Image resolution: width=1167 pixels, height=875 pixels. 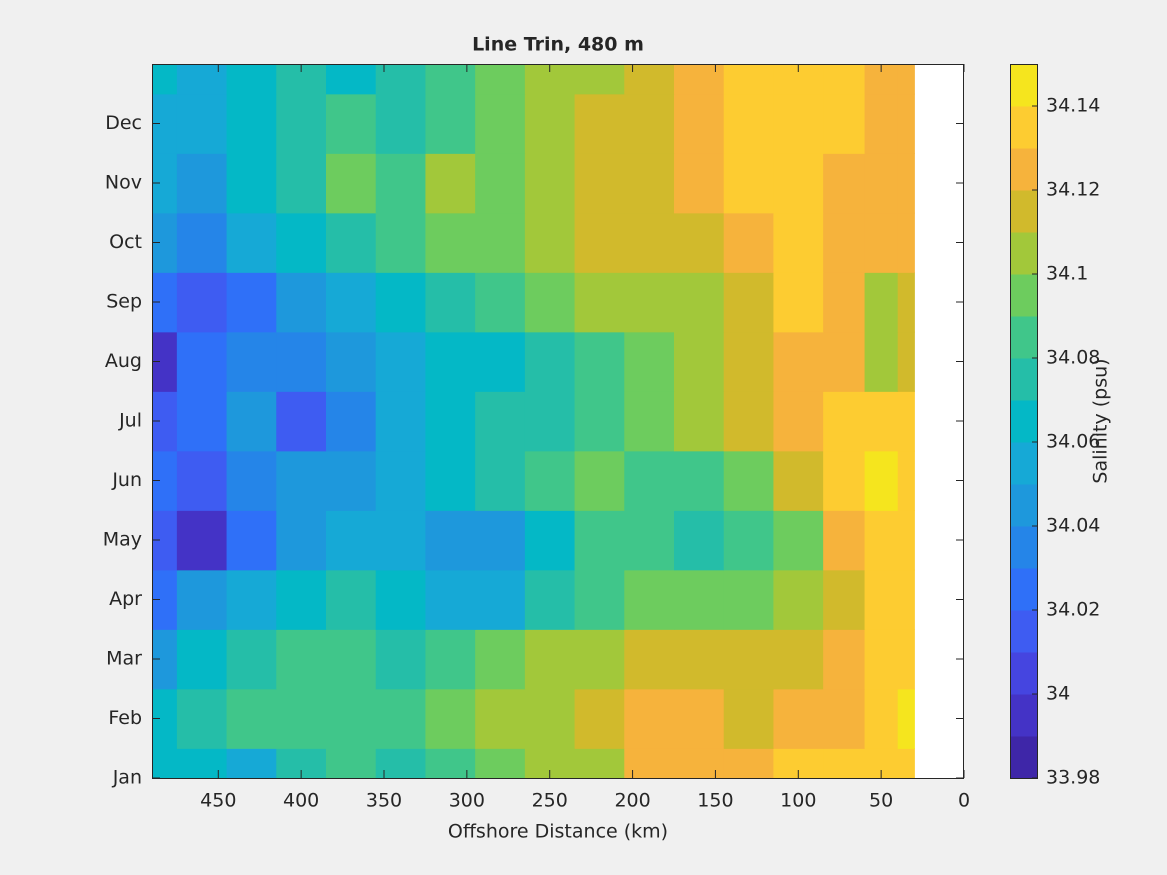 I want to click on colorbar-frame, so click(x=1024, y=421).